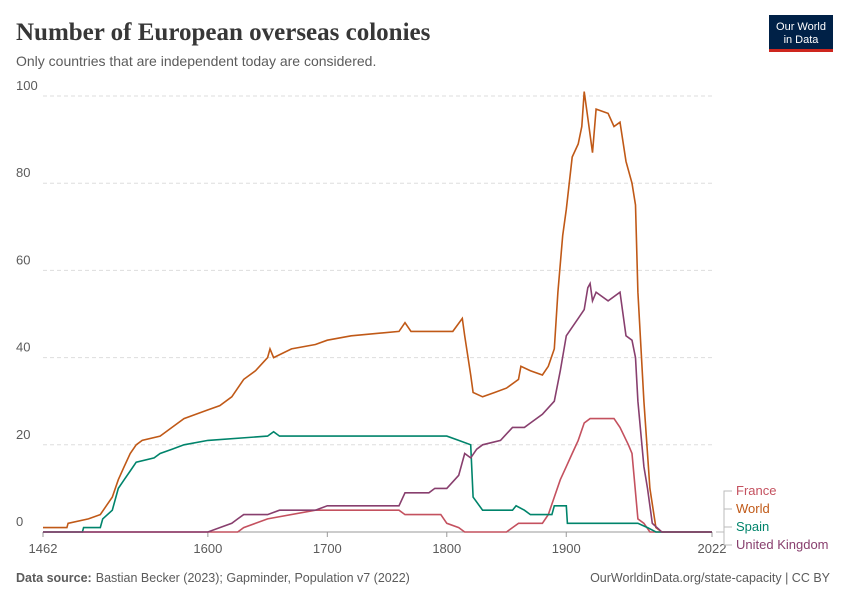  What do you see at coordinates (223, 32) in the screenshot?
I see `chart-title: Number of European overseas colonies` at bounding box center [223, 32].